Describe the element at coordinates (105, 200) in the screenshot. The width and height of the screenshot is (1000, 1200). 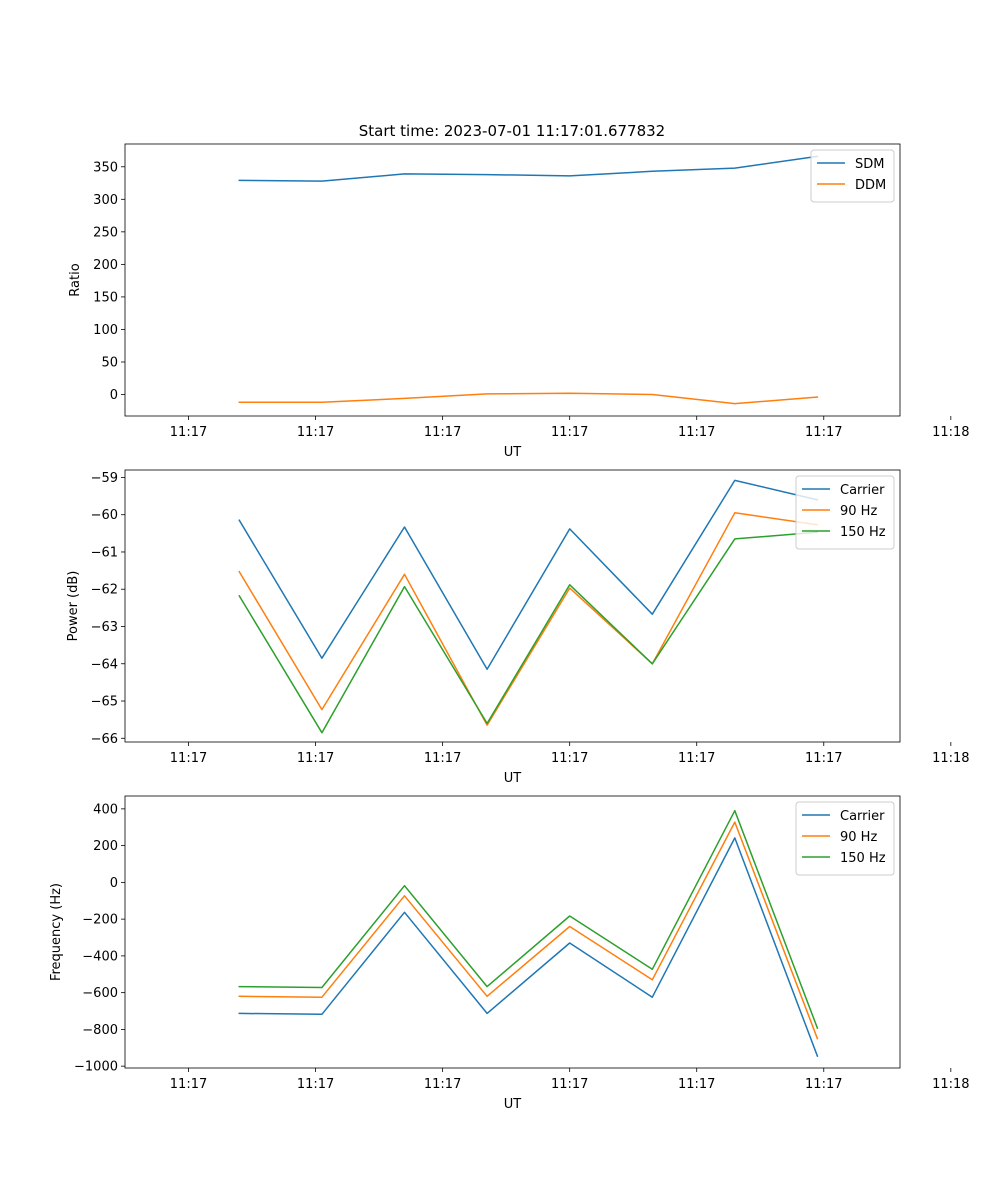
I see `y-tick-label: 300` at that location.